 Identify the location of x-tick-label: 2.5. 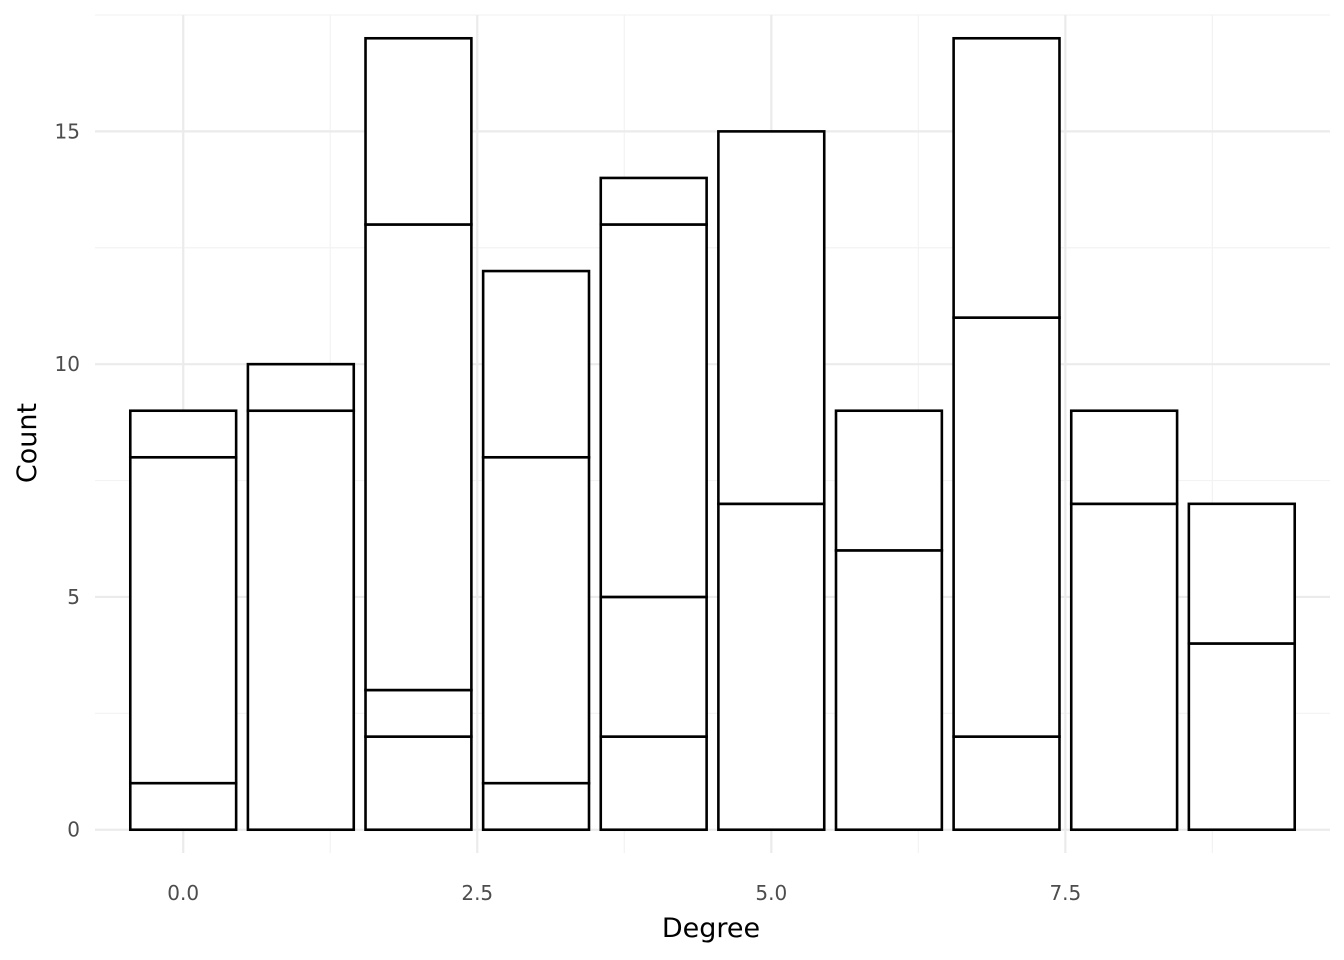
(477, 893).